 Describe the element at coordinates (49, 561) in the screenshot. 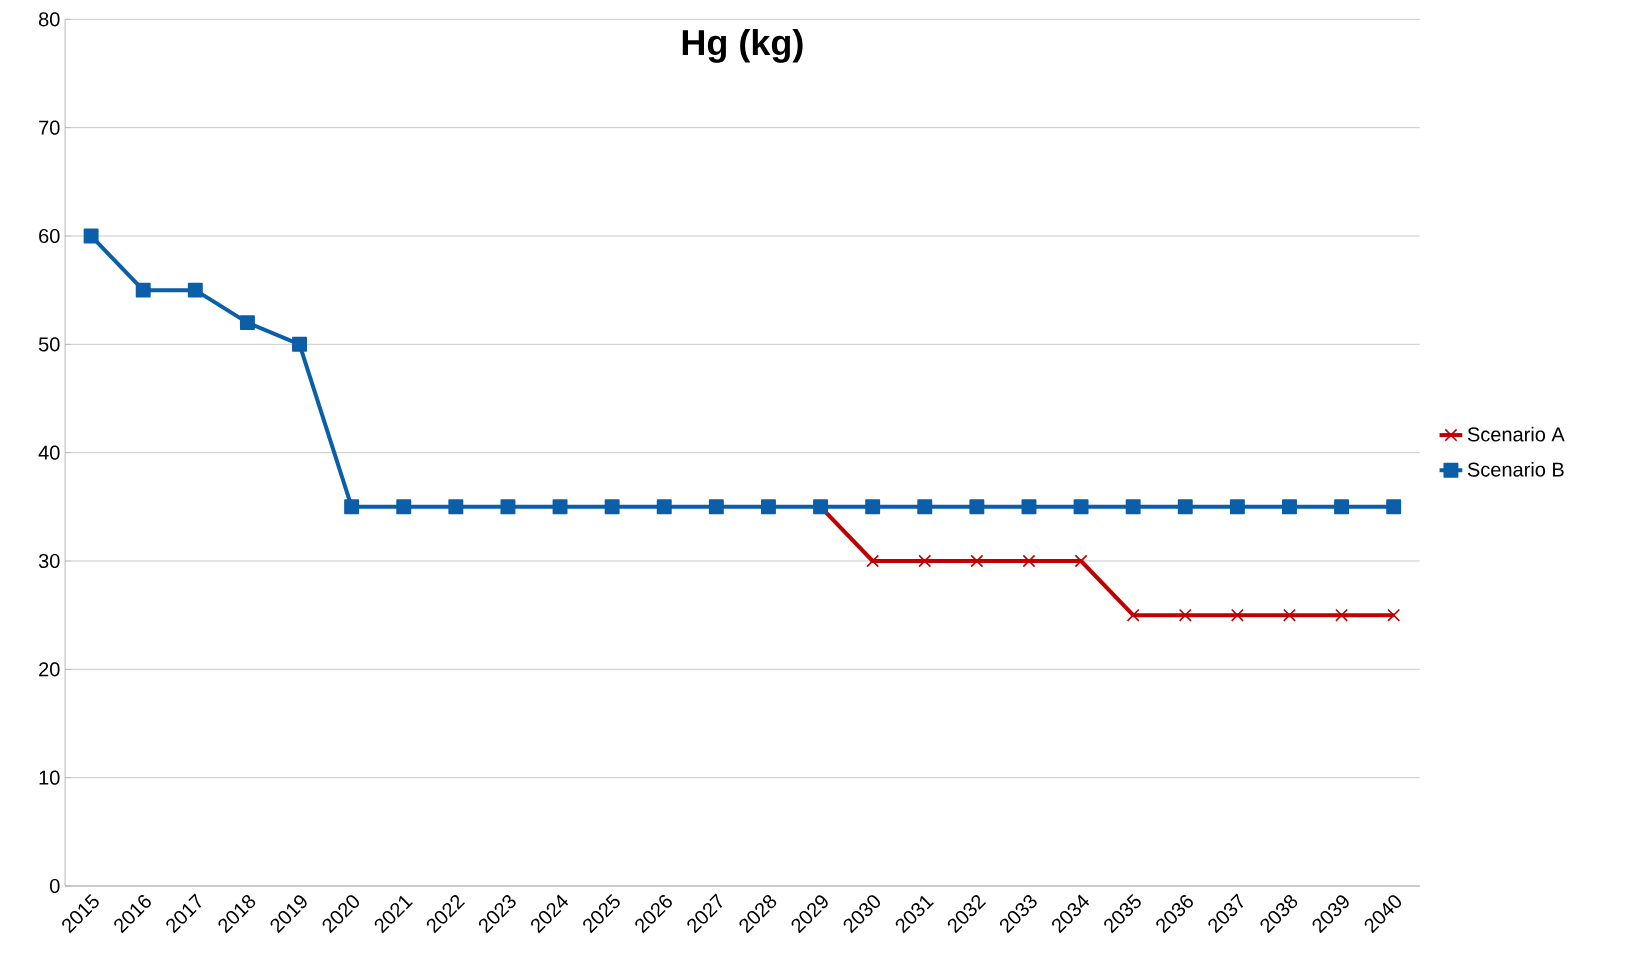

I see `y-tick-label: 30` at that location.